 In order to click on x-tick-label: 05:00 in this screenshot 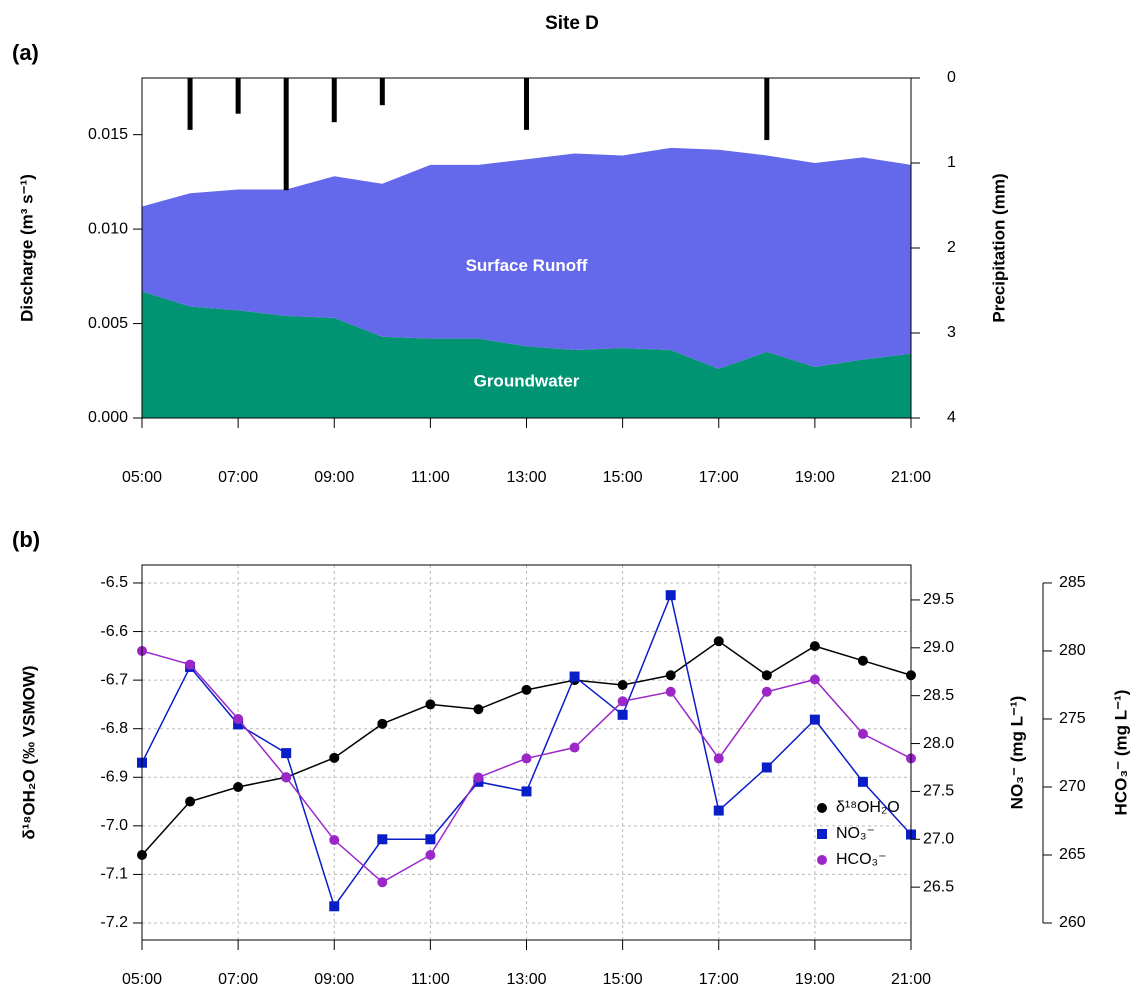, I will do `click(142, 477)`.